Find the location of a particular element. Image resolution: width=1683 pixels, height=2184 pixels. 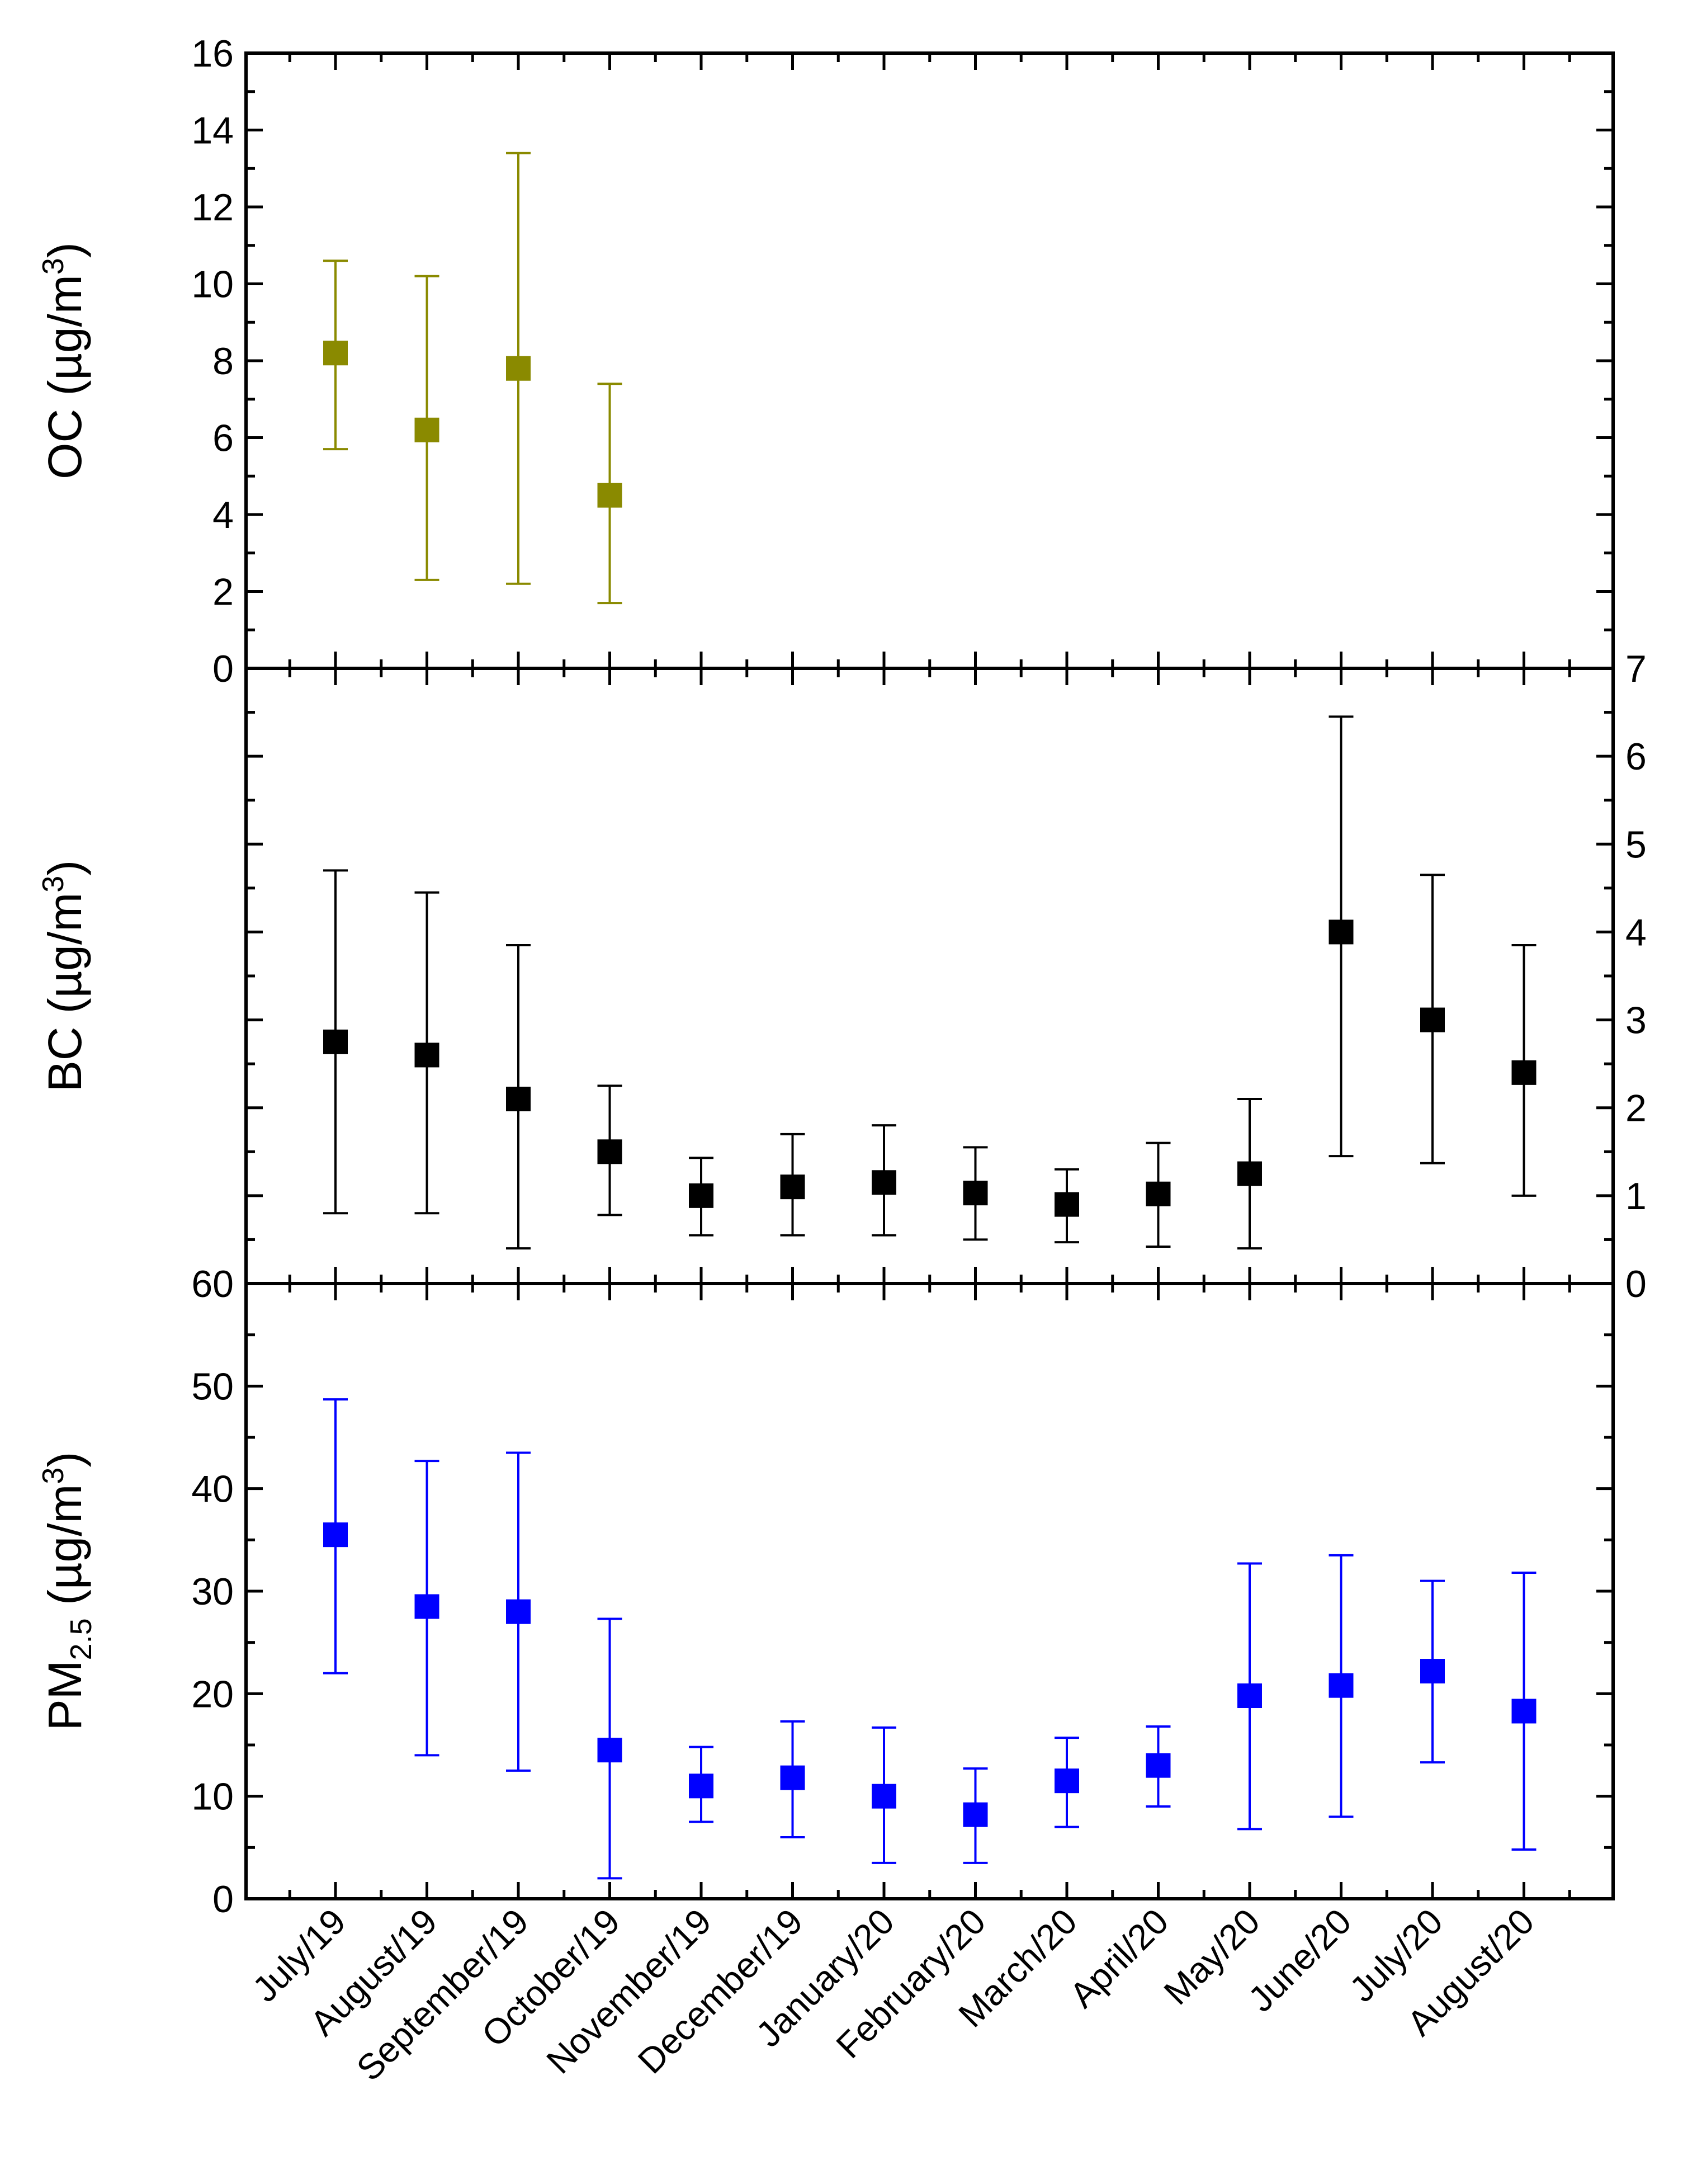

x-tick-label: April/20 is located at coordinates (1119, 1958).